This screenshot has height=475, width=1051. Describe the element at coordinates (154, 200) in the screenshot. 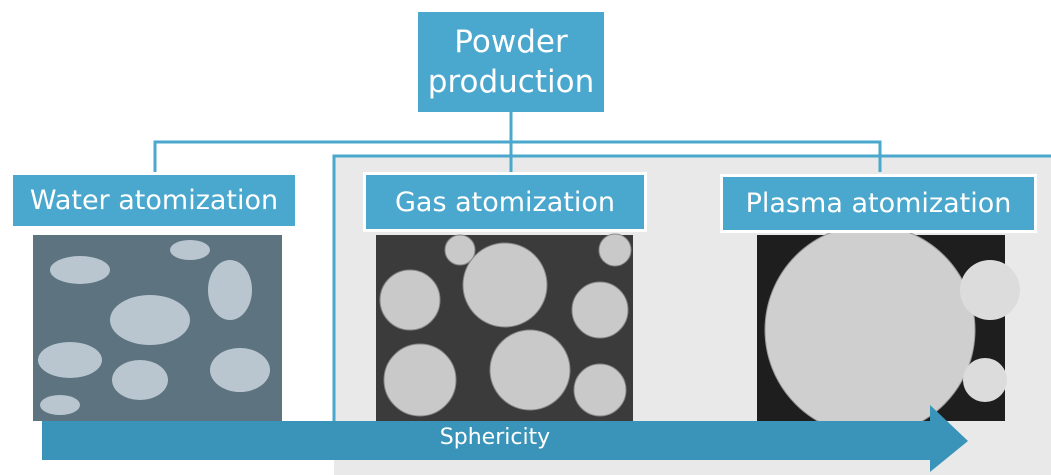

I see `method-node: Water atomization` at that location.